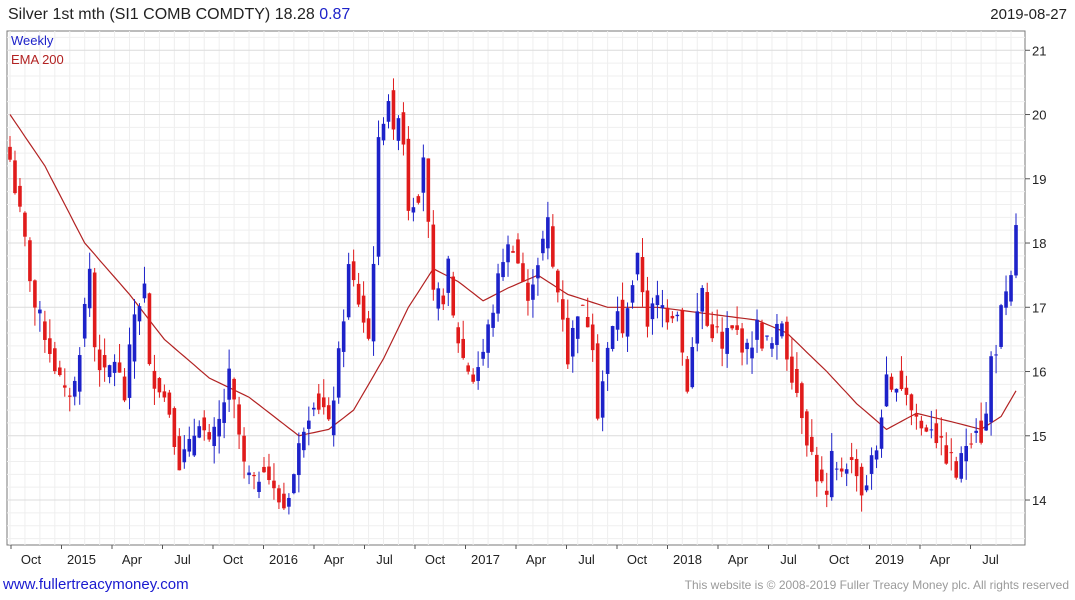 The width and height of the screenshot is (1075, 600). I want to click on x-tick-label: 2019, so click(889, 559).